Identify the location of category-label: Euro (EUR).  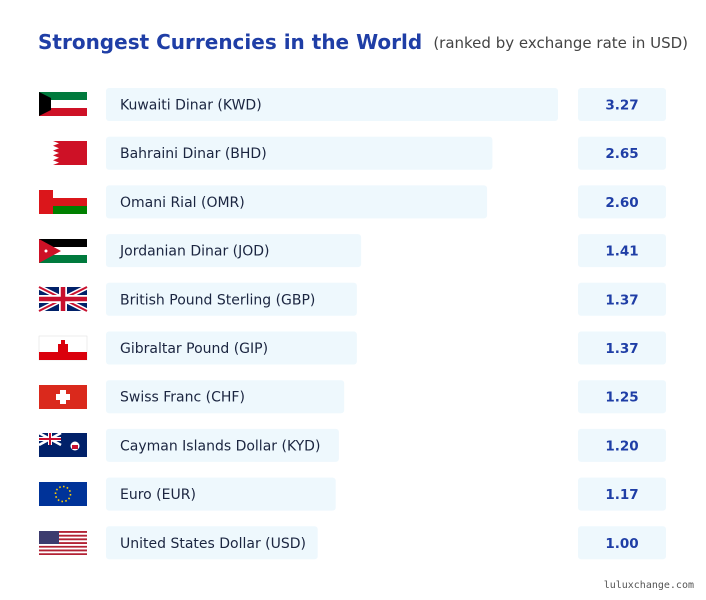
(158, 495).